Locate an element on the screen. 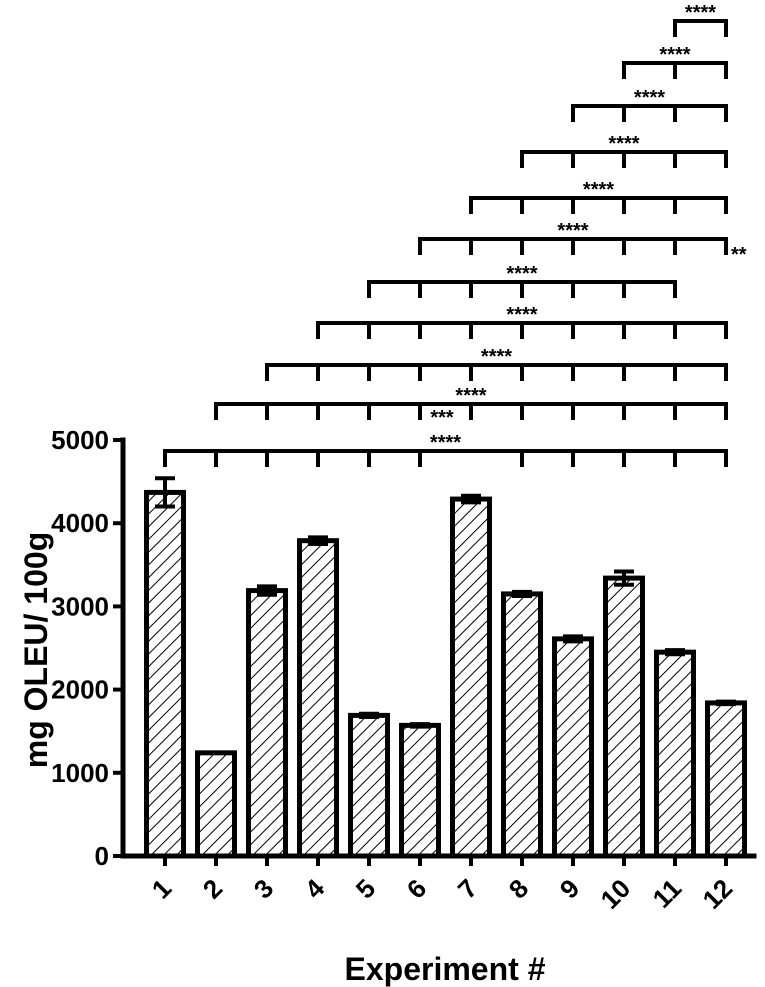  x-axis-title: Experiment # is located at coordinates (445, 969).